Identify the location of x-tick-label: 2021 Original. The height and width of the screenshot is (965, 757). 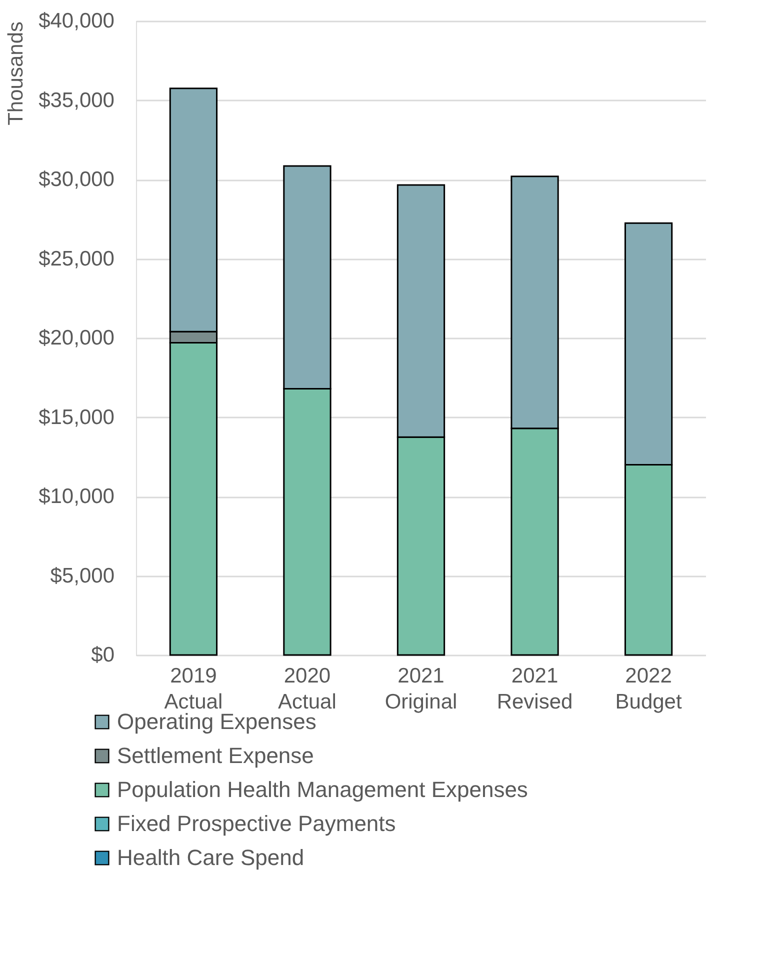
(421, 689).